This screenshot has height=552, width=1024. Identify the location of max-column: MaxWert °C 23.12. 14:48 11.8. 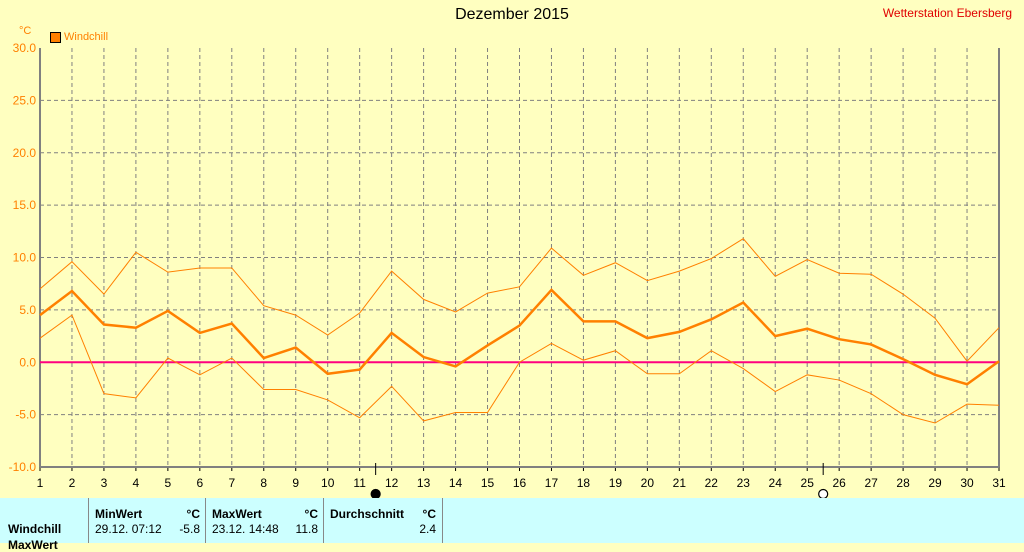
(264, 520).